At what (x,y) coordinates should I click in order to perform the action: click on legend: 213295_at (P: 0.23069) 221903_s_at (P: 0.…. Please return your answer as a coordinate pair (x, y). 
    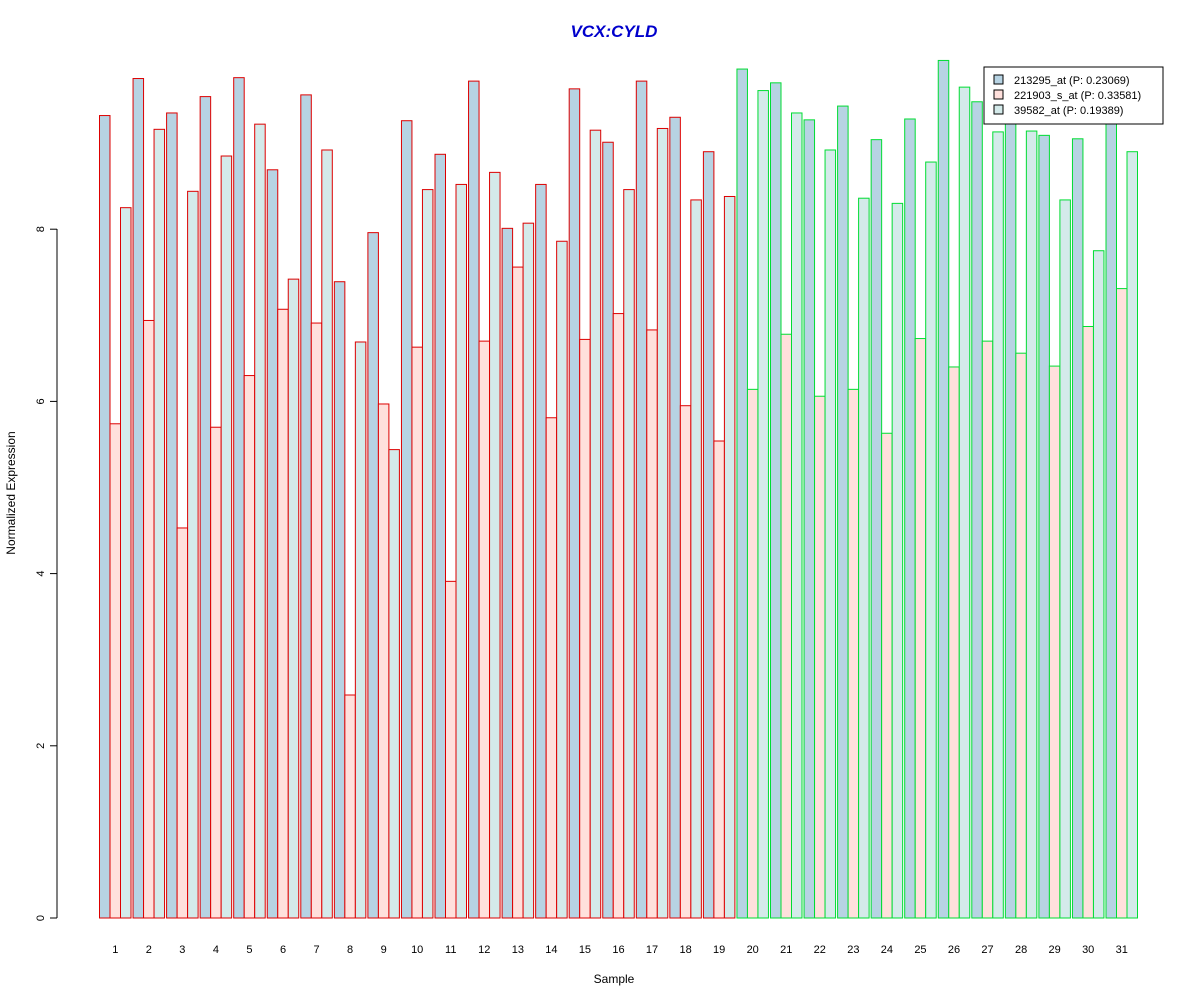
    Looking at the image, I should click on (1073, 95).